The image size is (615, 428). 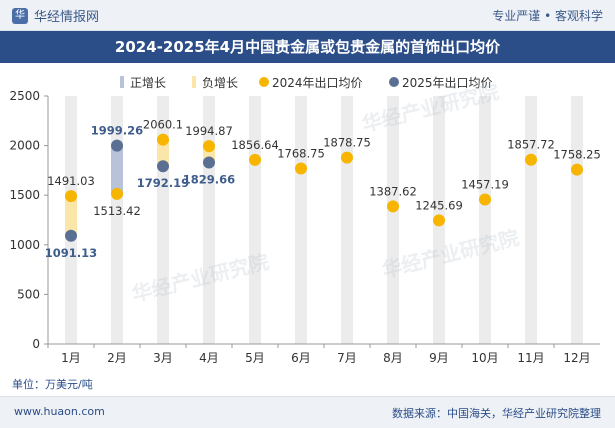 What do you see at coordinates (530, 358) in the screenshot?
I see `x-tick-label: 11月` at bounding box center [530, 358].